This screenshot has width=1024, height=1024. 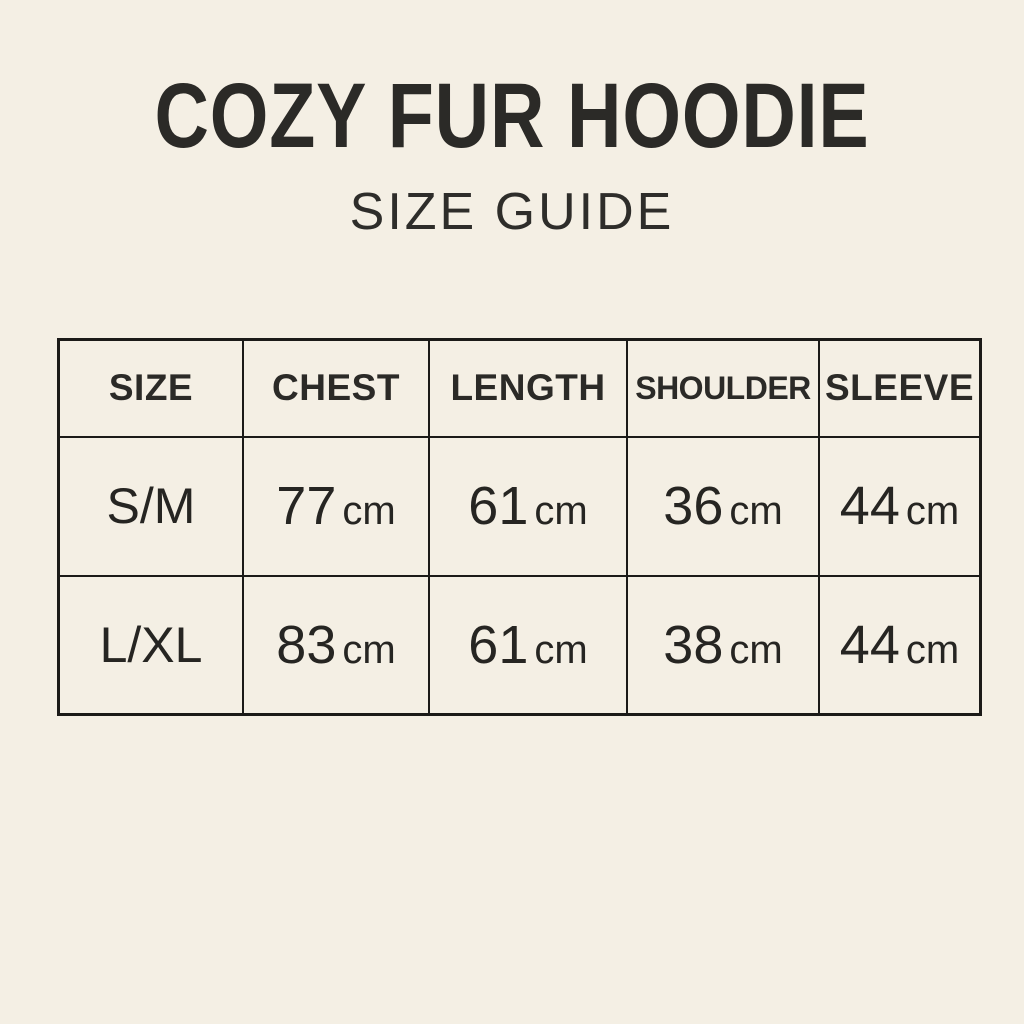 I want to click on row-lxl-shoulder-cell: 38 cm, so click(x=723, y=645).